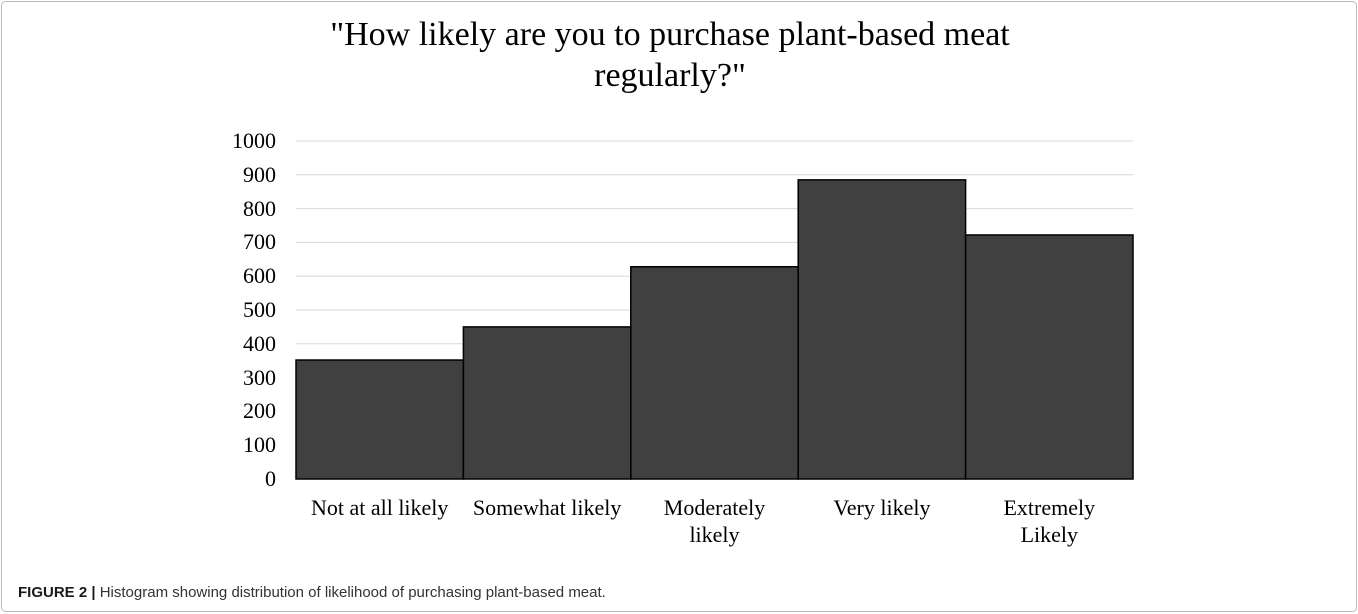  I want to click on y-tick-label: 500, so click(259, 309).